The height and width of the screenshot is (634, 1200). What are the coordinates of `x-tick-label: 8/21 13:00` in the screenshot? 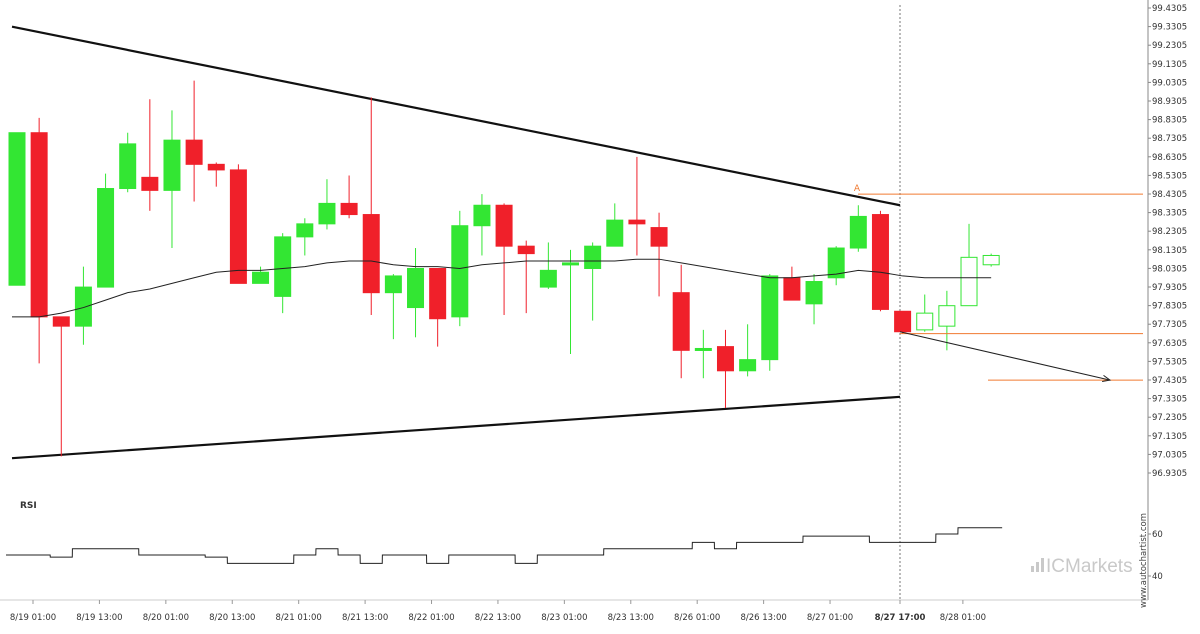 It's located at (365, 618).